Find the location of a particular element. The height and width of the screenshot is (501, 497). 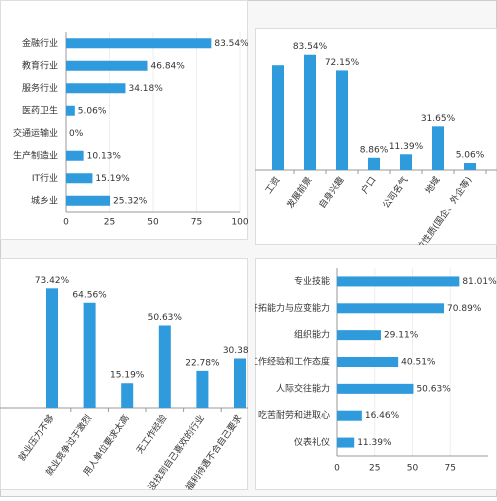

y-tick-label: 金融行业 is located at coordinates (40, 43).